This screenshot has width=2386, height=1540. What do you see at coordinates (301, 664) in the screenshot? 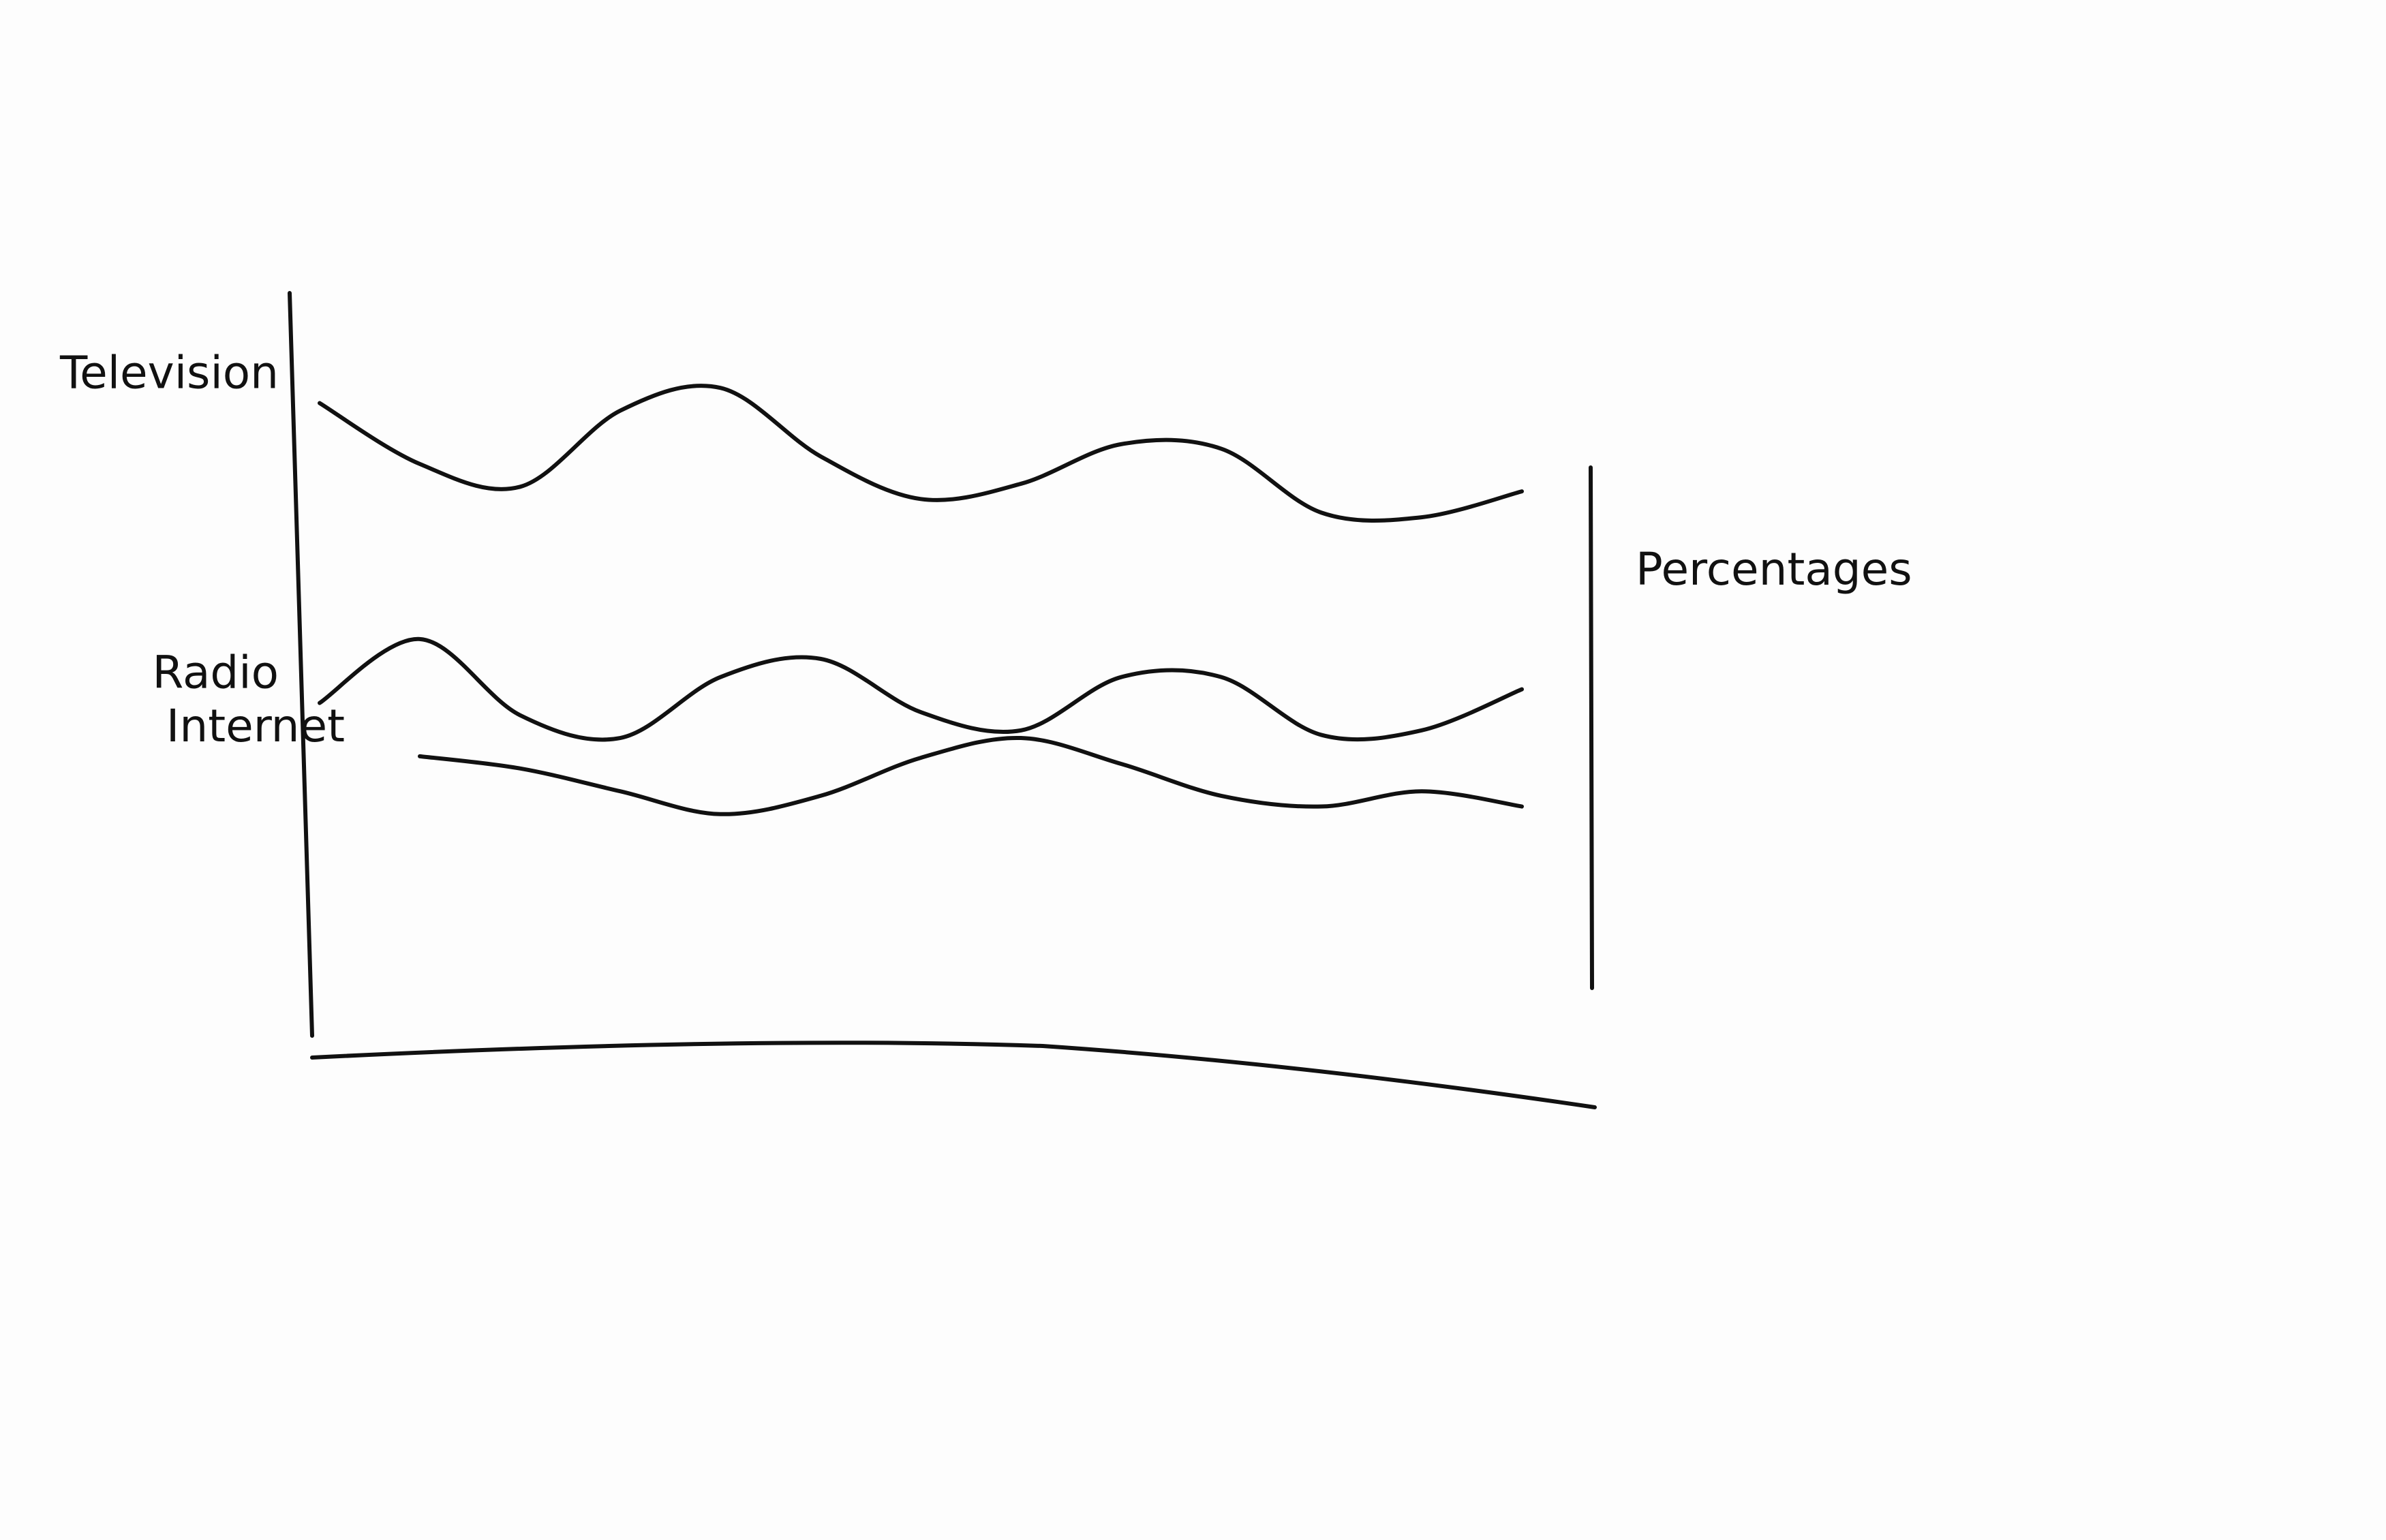
I see `left-axis` at bounding box center [301, 664].